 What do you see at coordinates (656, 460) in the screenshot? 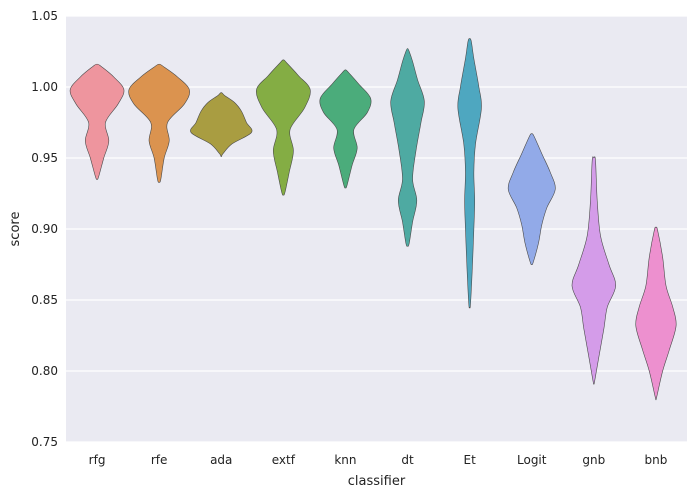
I see `x-tick-label: bnb` at bounding box center [656, 460].